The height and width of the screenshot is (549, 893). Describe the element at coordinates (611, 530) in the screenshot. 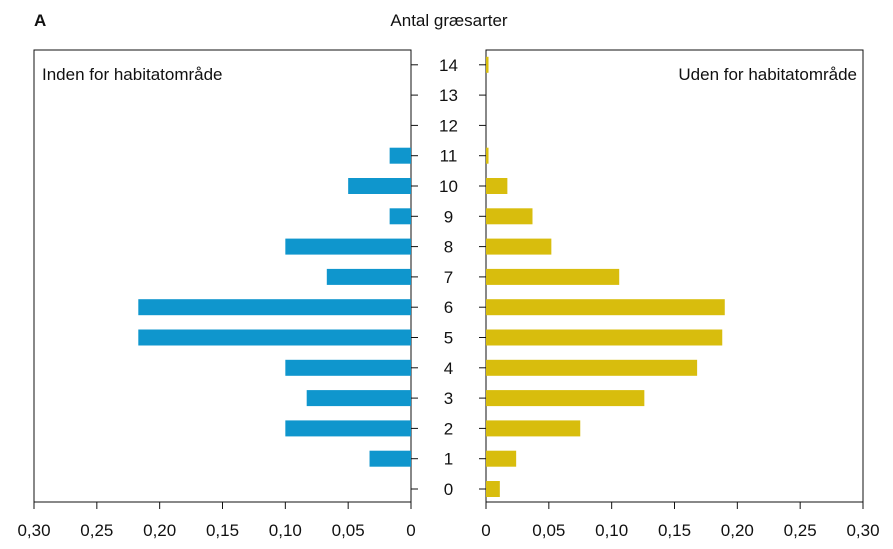

I see `right-x-tick-label: 0,10` at that location.